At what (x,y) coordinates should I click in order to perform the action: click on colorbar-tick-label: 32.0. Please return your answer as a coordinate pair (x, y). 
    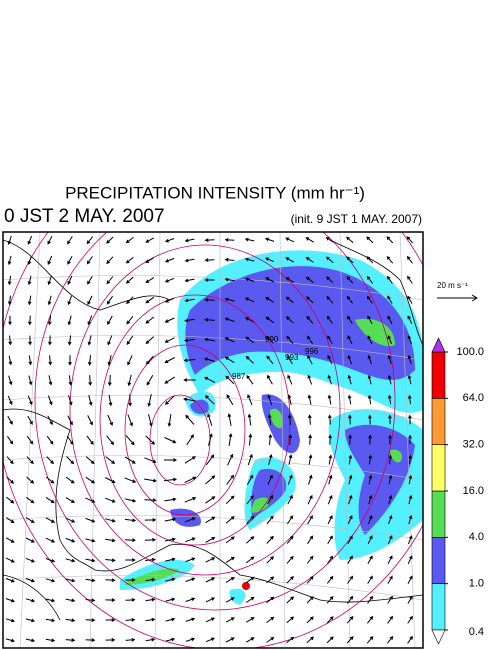
    Looking at the image, I should click on (473, 445).